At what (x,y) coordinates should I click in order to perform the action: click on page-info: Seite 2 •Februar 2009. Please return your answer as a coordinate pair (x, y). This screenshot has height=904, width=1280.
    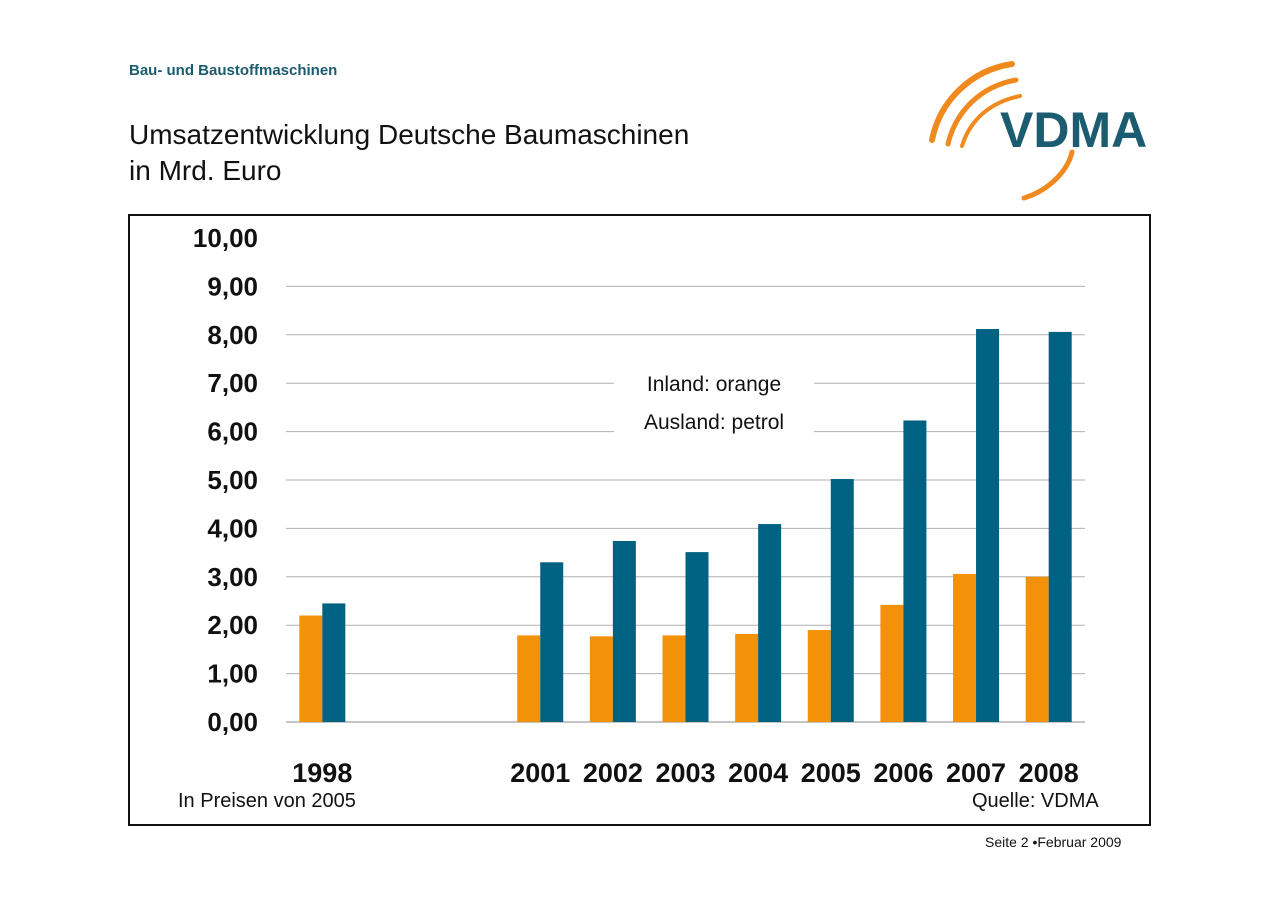
    Looking at the image, I should click on (1053, 842).